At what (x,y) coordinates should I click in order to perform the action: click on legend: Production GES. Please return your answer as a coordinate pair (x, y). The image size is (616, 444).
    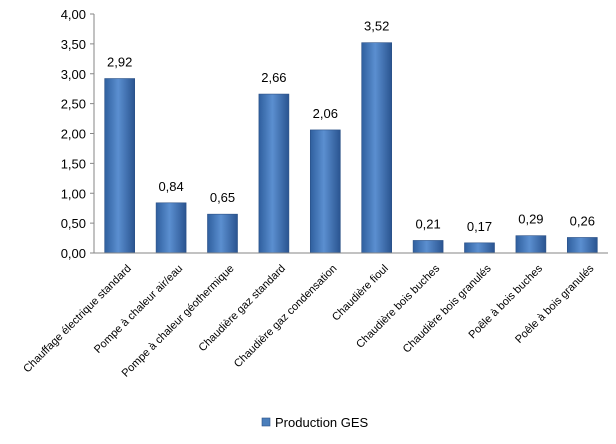
    Looking at the image, I should click on (315, 422).